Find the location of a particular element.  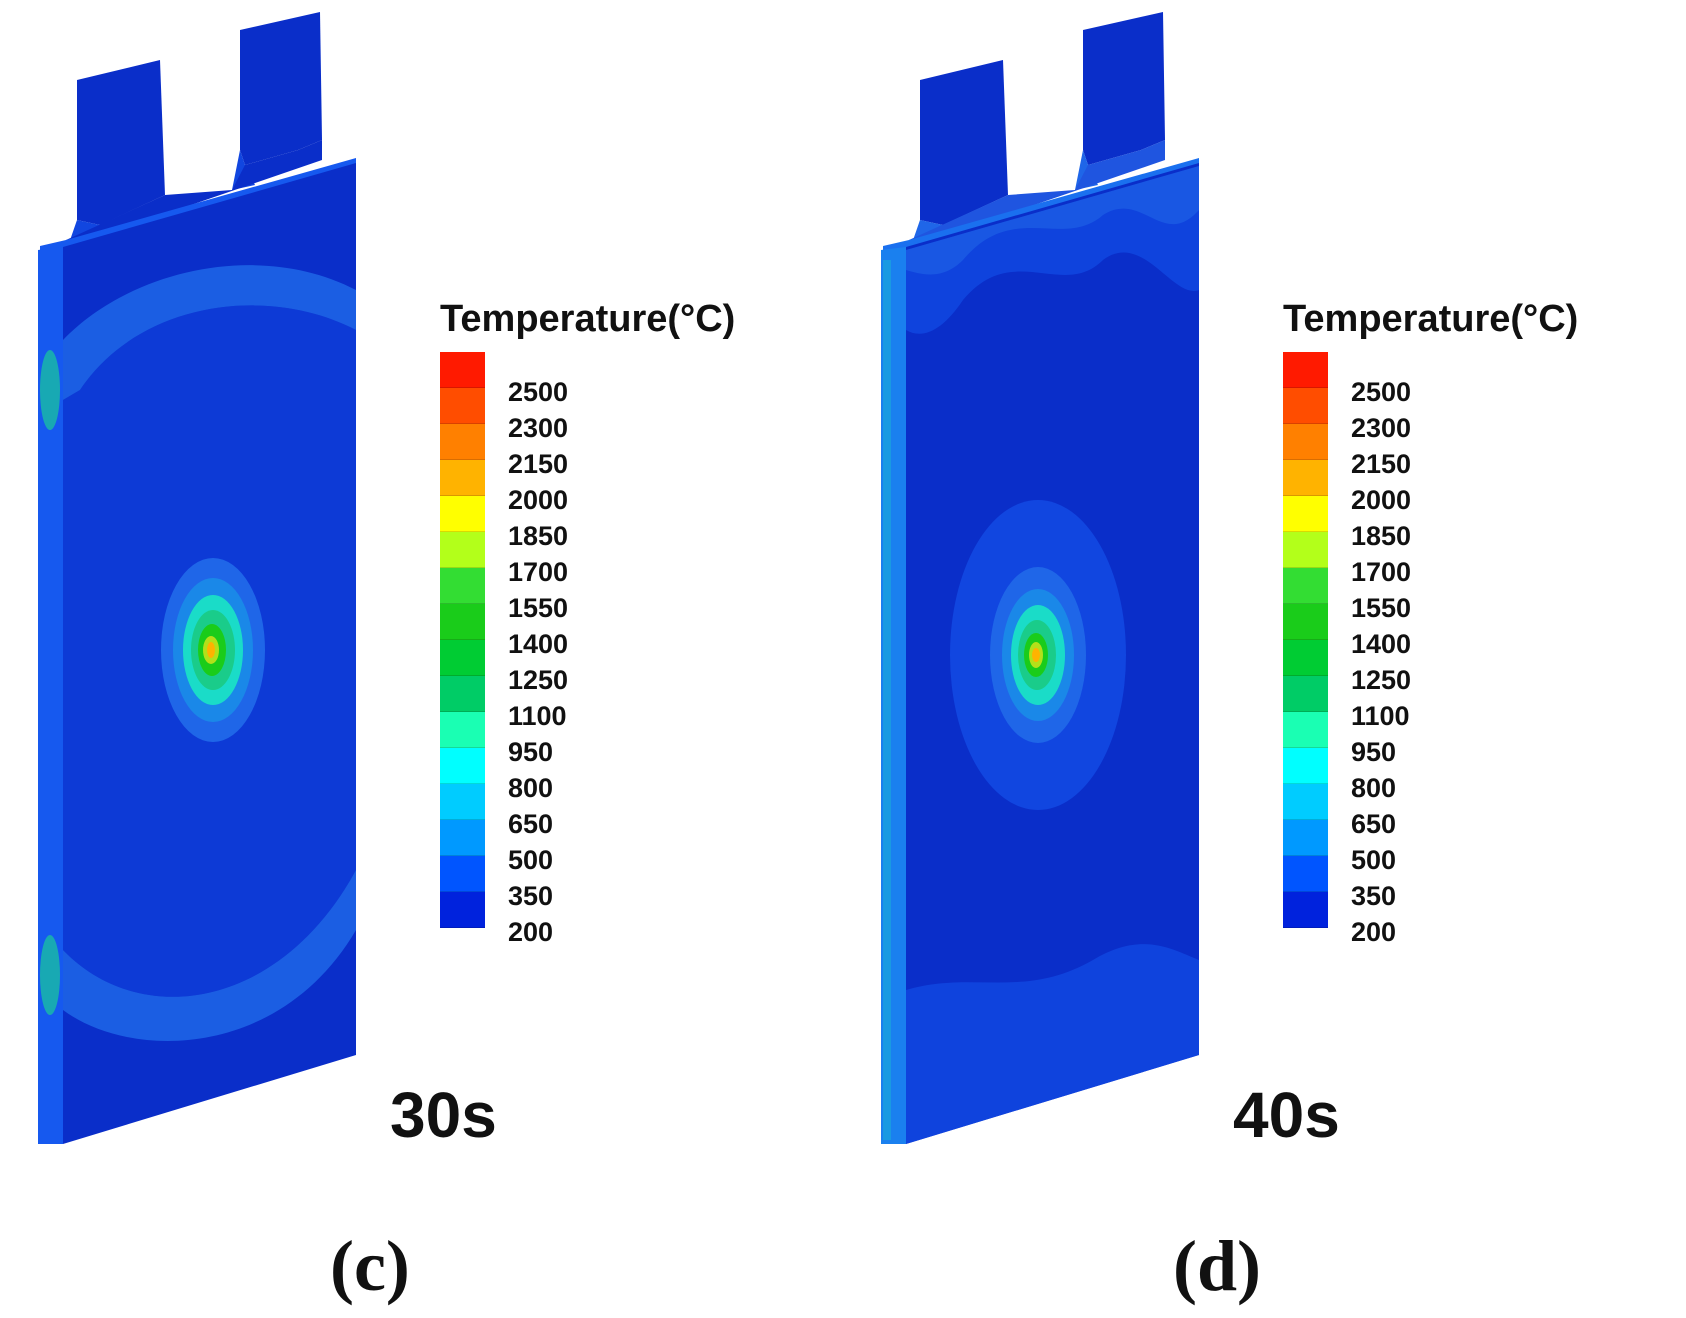

upper-band-inner is located at coordinates (1052, 220).